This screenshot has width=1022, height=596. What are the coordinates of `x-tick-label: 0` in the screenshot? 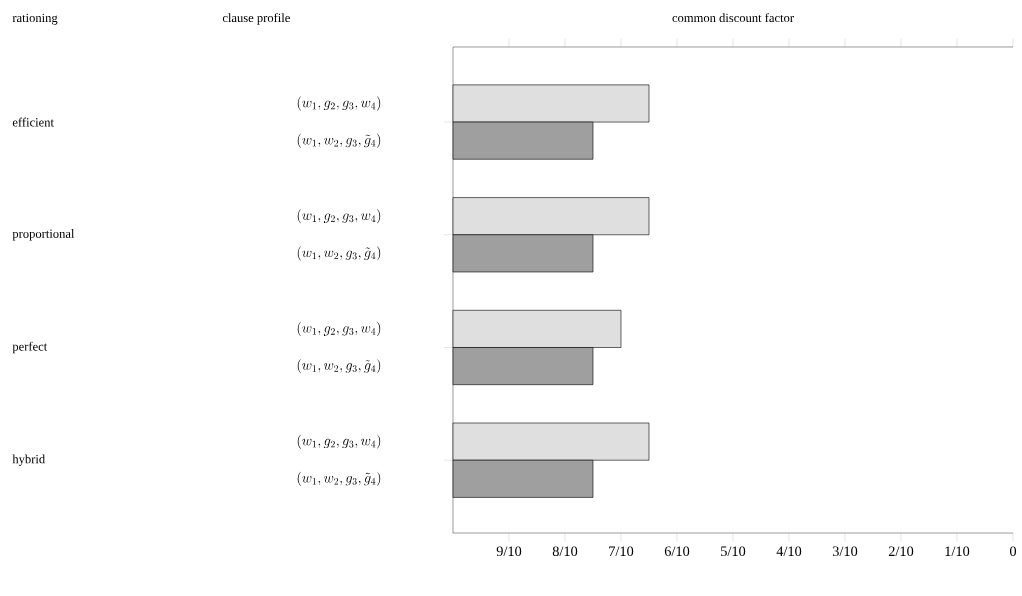 It's located at (1013, 551).